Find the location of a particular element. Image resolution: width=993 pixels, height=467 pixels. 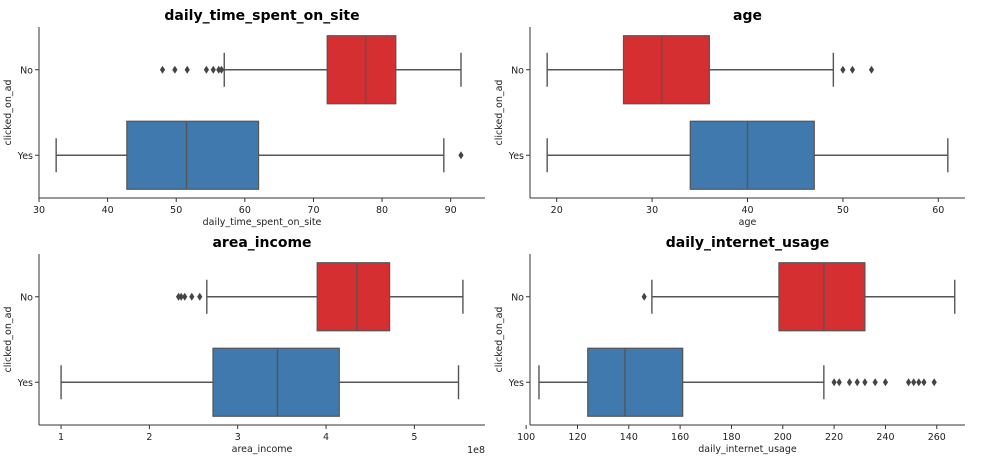

x-axis-label: area_income is located at coordinates (262, 449).